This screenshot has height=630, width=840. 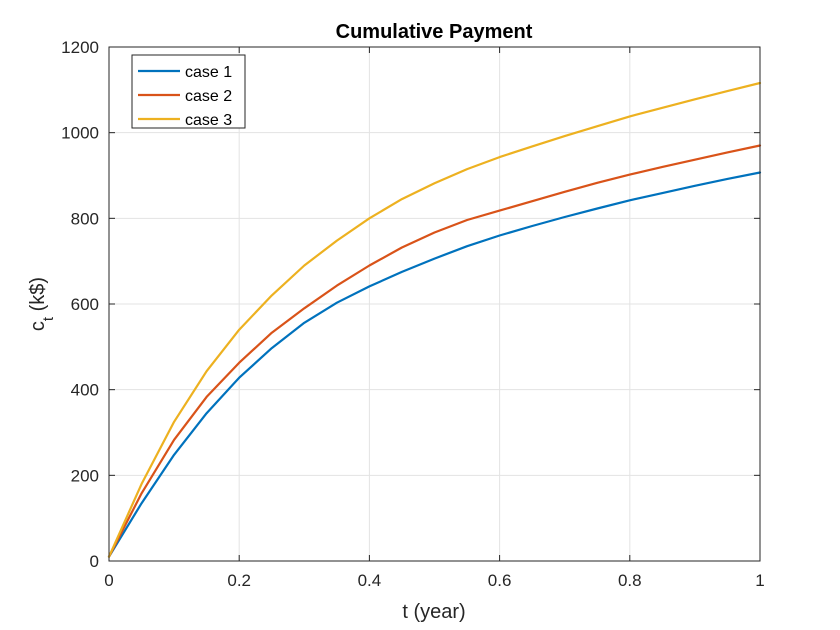 I want to click on chart-title: Cumulative Payment, so click(x=434, y=32).